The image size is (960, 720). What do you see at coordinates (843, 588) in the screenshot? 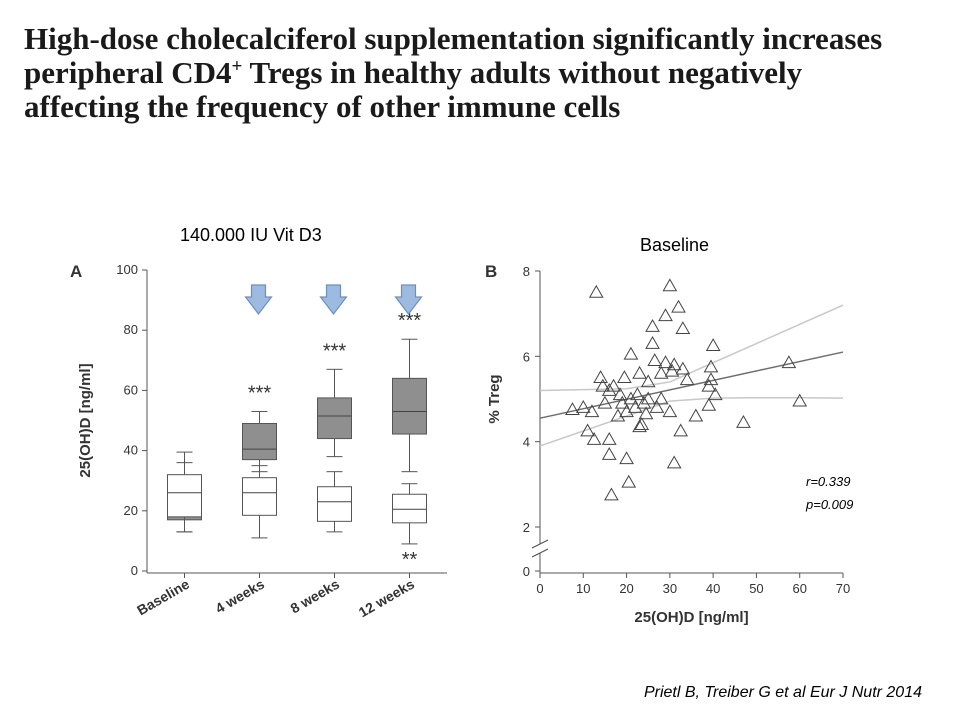
I see `x-tick-label: 70` at bounding box center [843, 588].